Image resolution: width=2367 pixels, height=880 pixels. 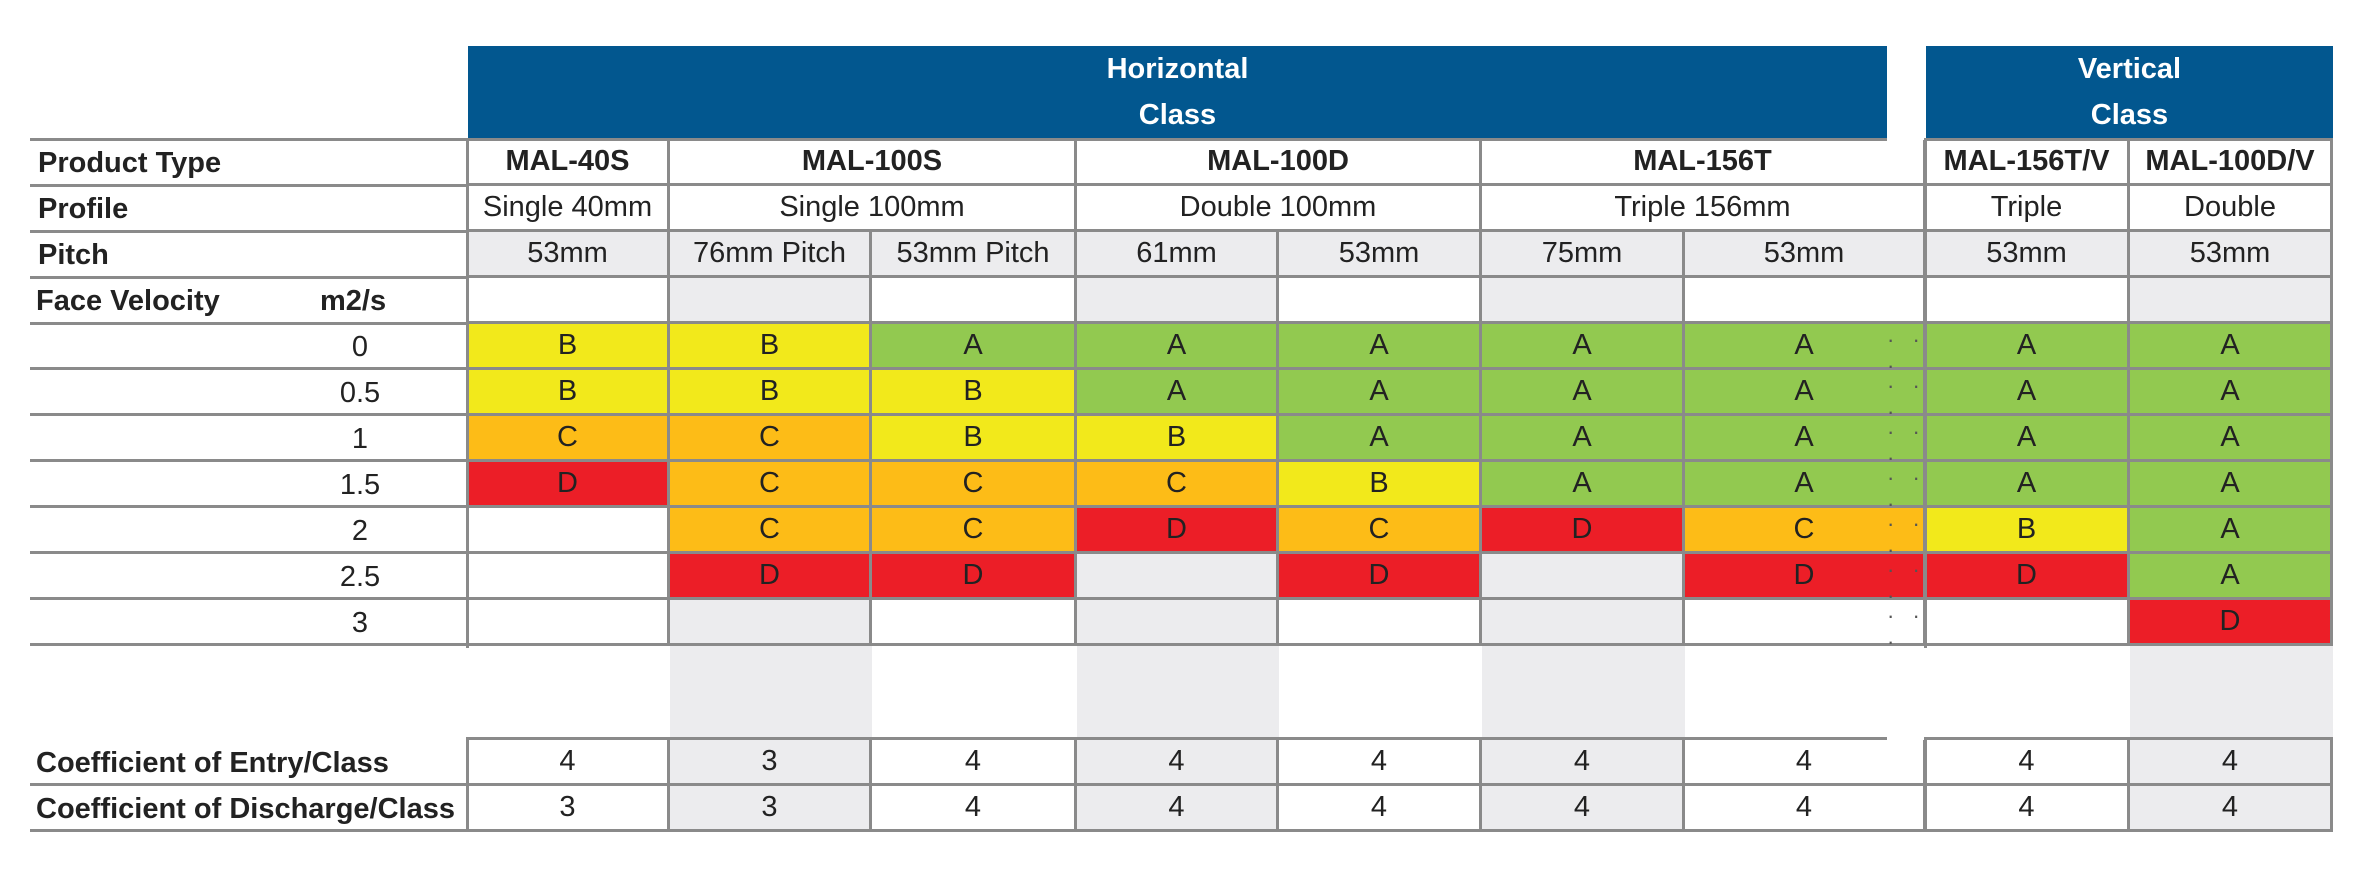 What do you see at coordinates (1177, 92) in the screenshot?
I see `horizontal-class-header: Horizontal Class` at bounding box center [1177, 92].